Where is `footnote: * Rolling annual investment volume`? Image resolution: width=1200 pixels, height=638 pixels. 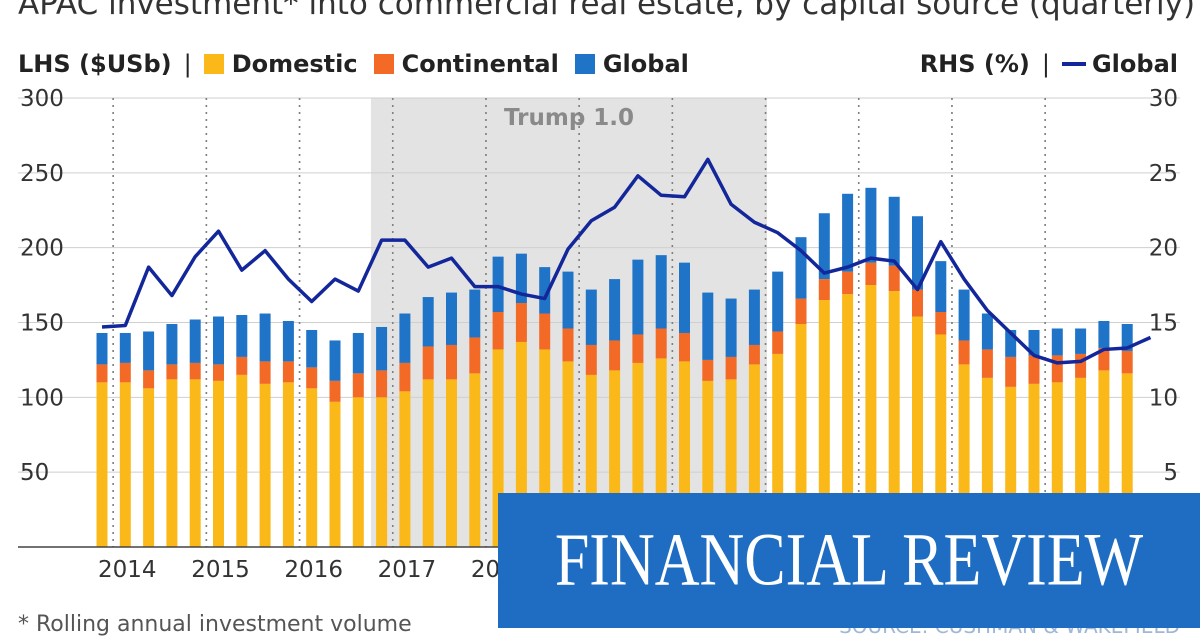 footnote: * Rolling annual investment volume is located at coordinates (215, 624).